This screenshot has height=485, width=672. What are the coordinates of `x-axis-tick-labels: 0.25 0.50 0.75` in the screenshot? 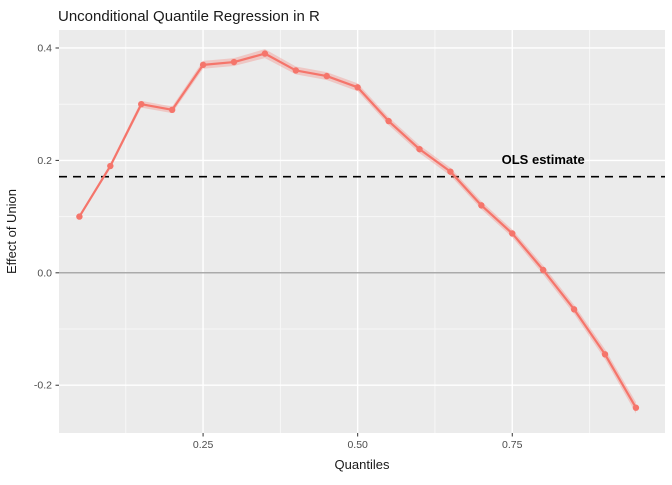 It's located at (358, 445).